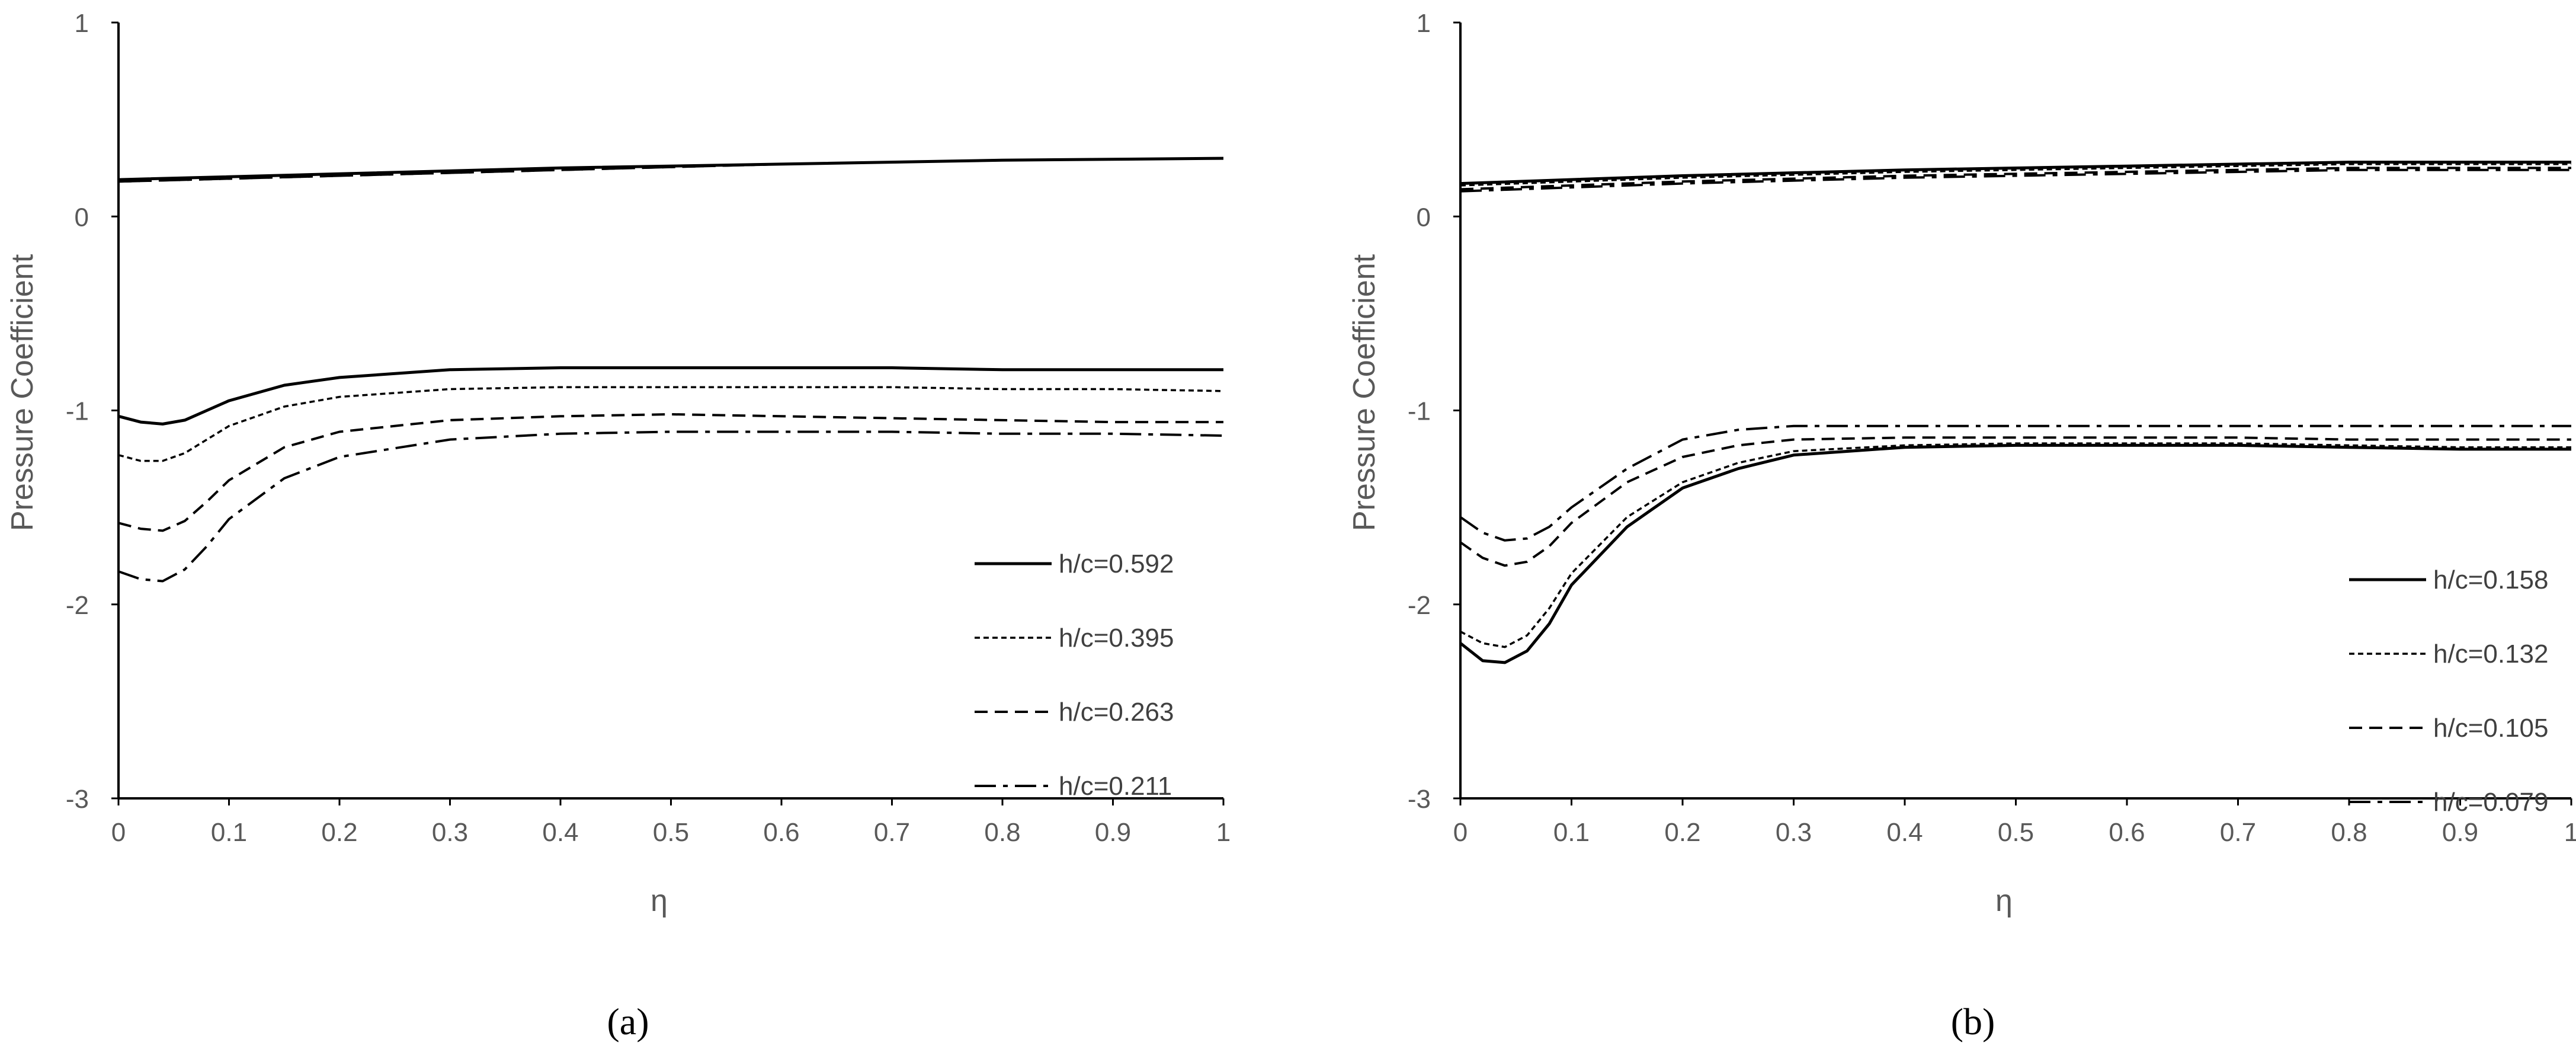  Describe the element at coordinates (1116, 563) in the screenshot. I see `legend-label: h/c=0.592` at that location.